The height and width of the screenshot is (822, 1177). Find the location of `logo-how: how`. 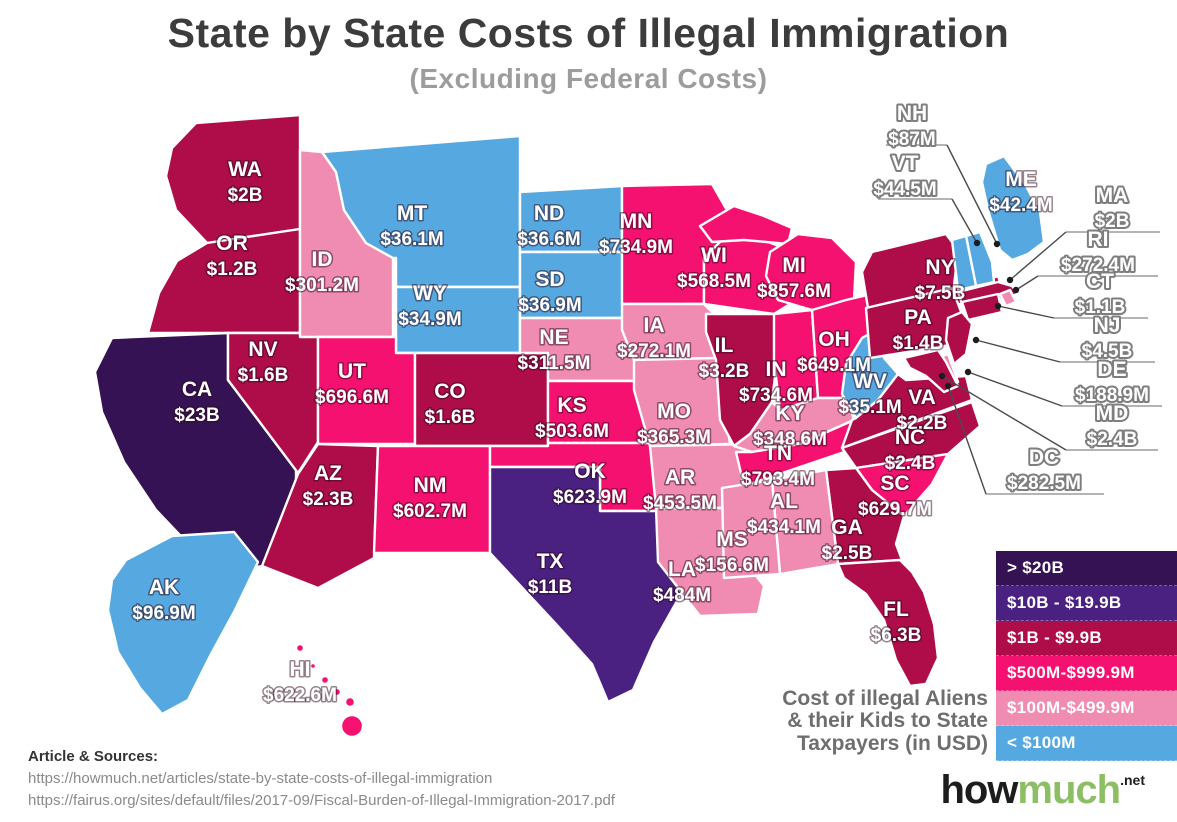

logo-how: how is located at coordinates (979, 790).